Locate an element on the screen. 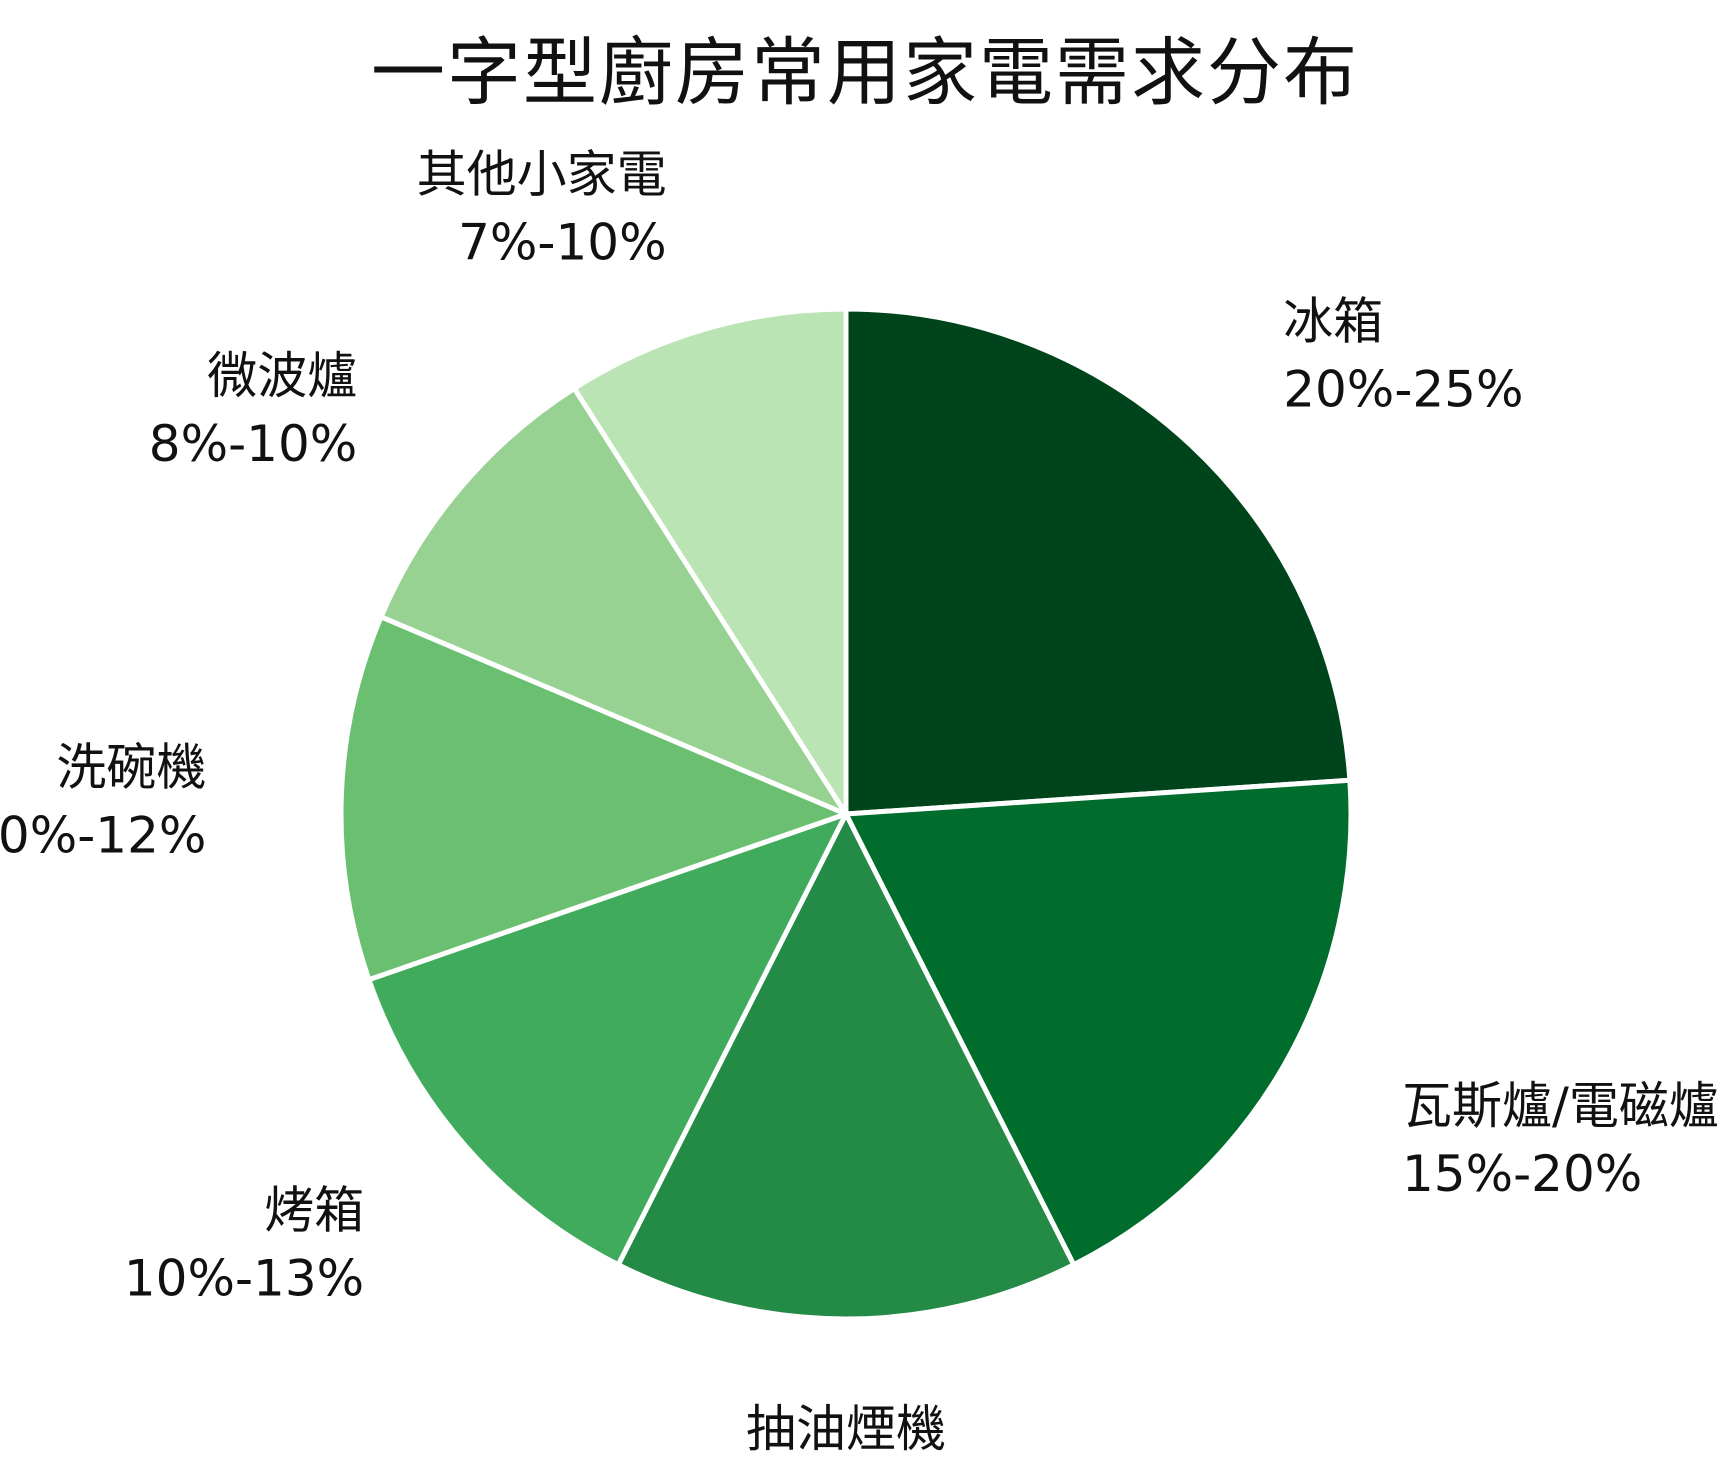  slice-name-label-6: 其他小家電 is located at coordinates (542, 175).